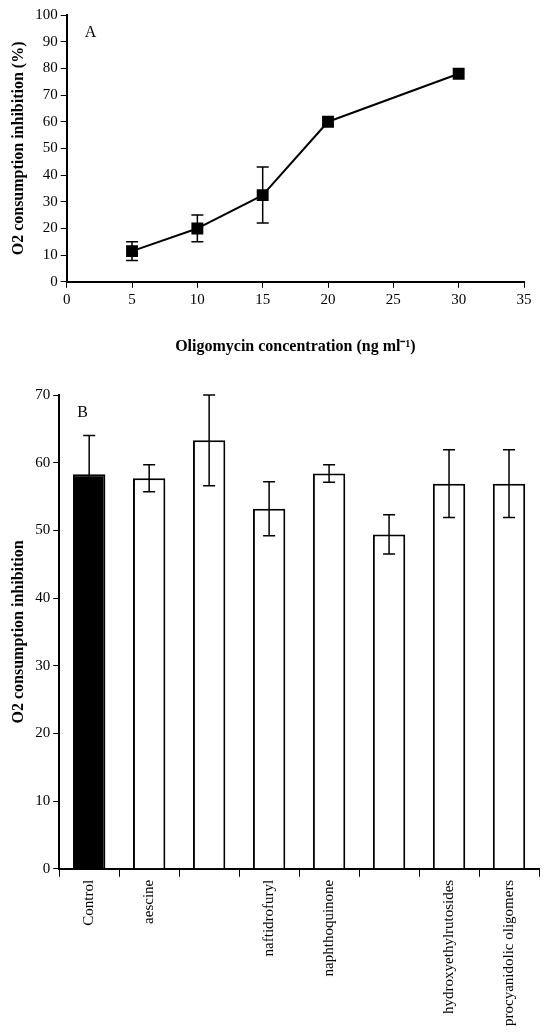 The image size is (544, 1034). What do you see at coordinates (82, 412) in the screenshot?
I see `annotation: B` at bounding box center [82, 412].